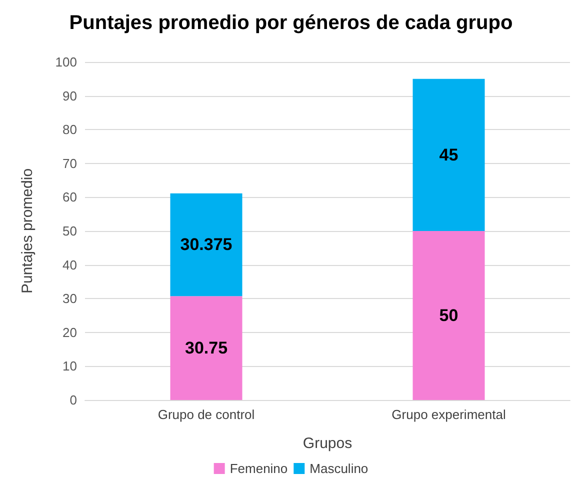 The width and height of the screenshot is (582, 484). What do you see at coordinates (449, 414) in the screenshot?
I see `x-tick-label: Grupo experimental` at bounding box center [449, 414].